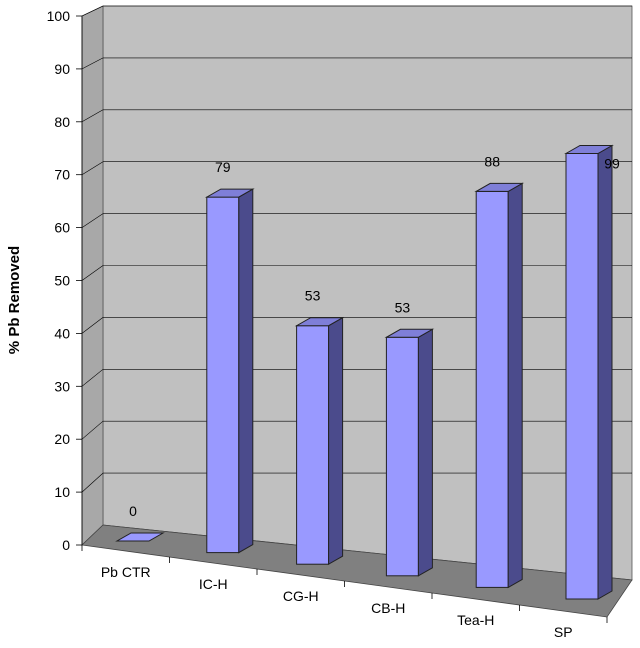 The width and height of the screenshot is (640, 648). I want to click on bar-cb-h, so click(409, 452).